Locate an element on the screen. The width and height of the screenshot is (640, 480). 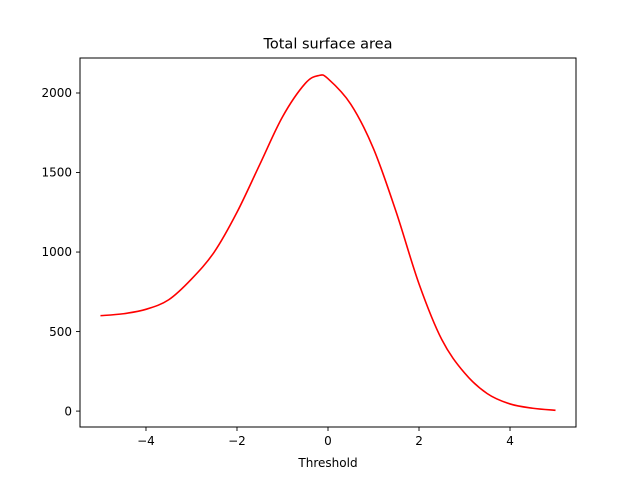
x-axis-label: Threshold is located at coordinates (327, 463).